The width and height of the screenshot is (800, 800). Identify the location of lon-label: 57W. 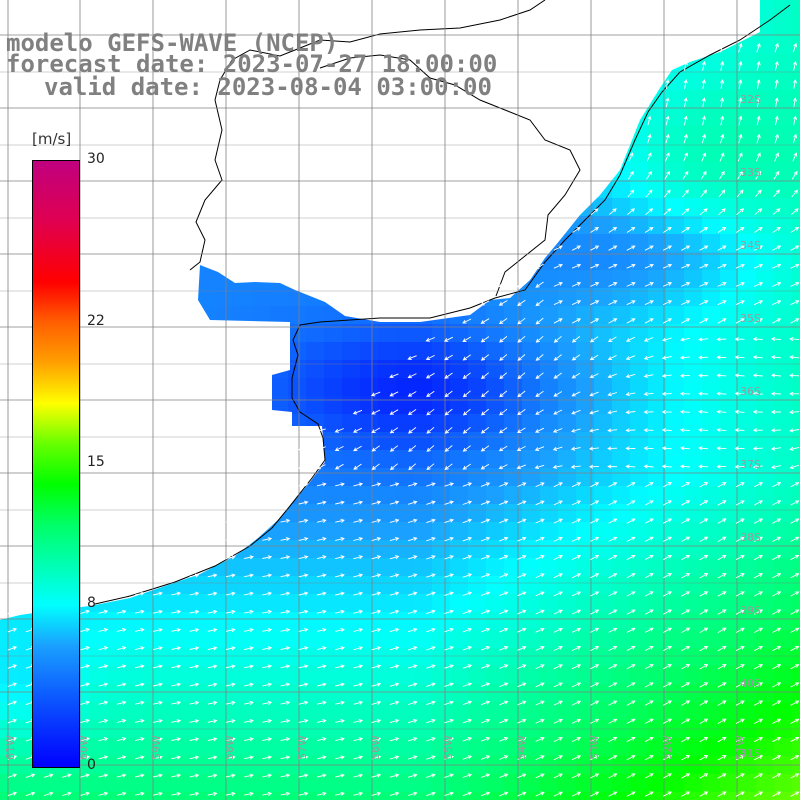
(302, 747).